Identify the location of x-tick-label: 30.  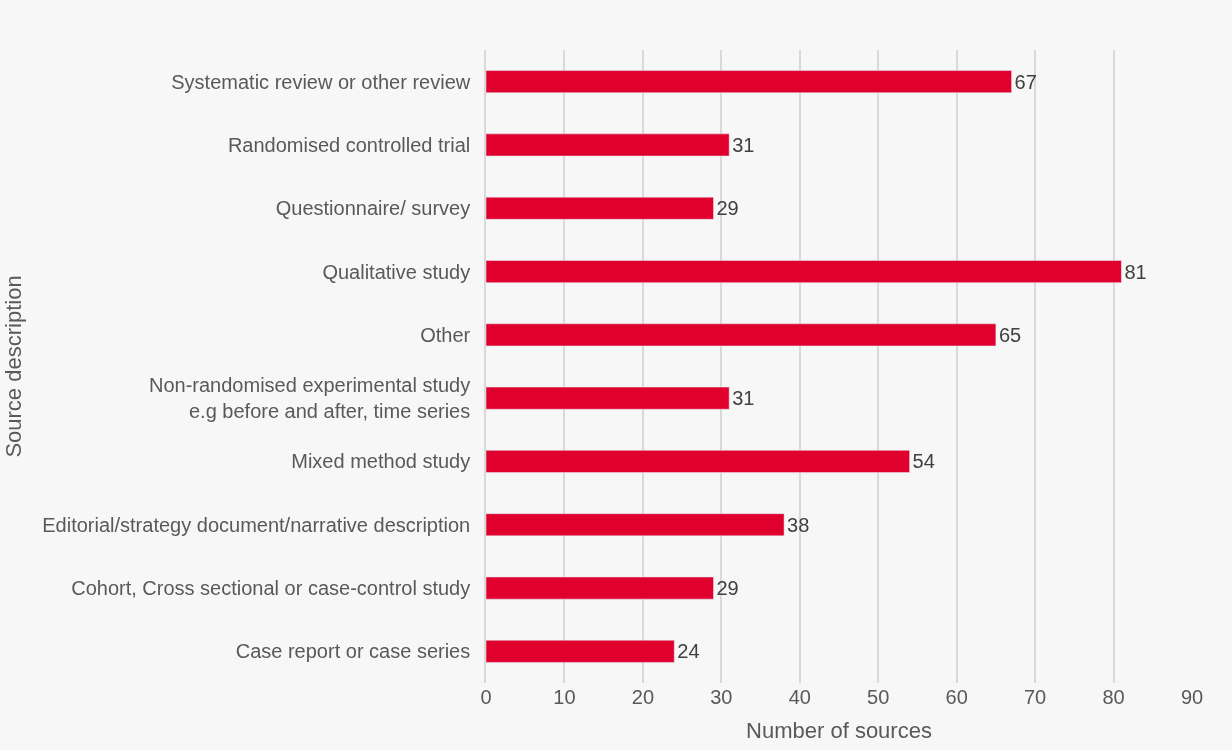
(721, 697).